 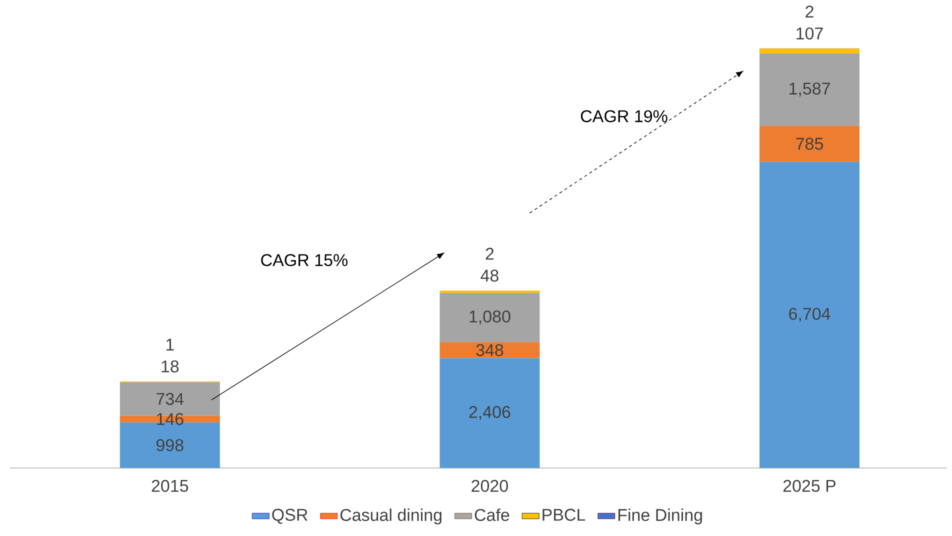 I want to click on data-label: 146, so click(x=170, y=419).